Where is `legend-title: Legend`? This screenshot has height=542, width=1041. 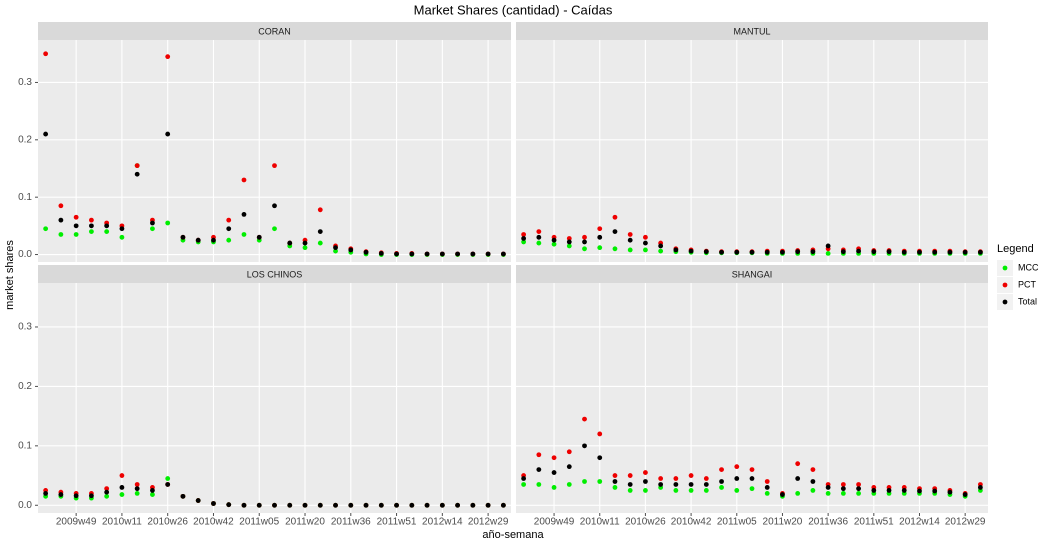 legend-title: Legend is located at coordinates (1015, 249).